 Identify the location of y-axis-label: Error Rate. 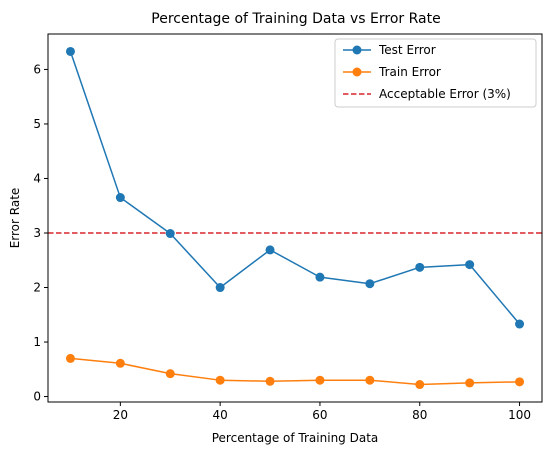
(15, 218).